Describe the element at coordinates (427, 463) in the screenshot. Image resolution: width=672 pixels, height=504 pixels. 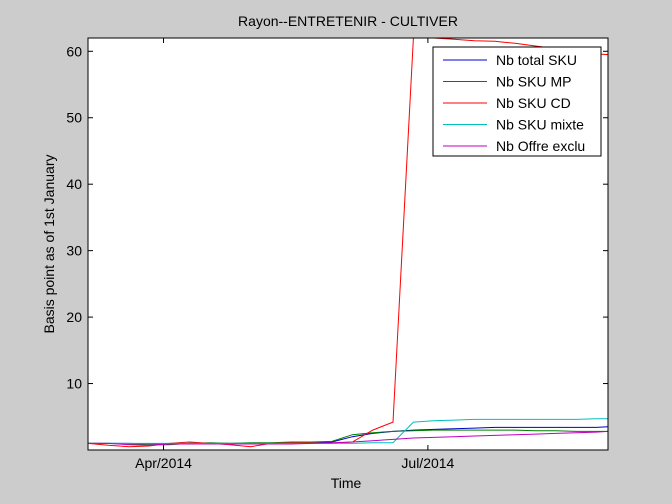
I see `x-tick-label-2: Jul/2014` at that location.